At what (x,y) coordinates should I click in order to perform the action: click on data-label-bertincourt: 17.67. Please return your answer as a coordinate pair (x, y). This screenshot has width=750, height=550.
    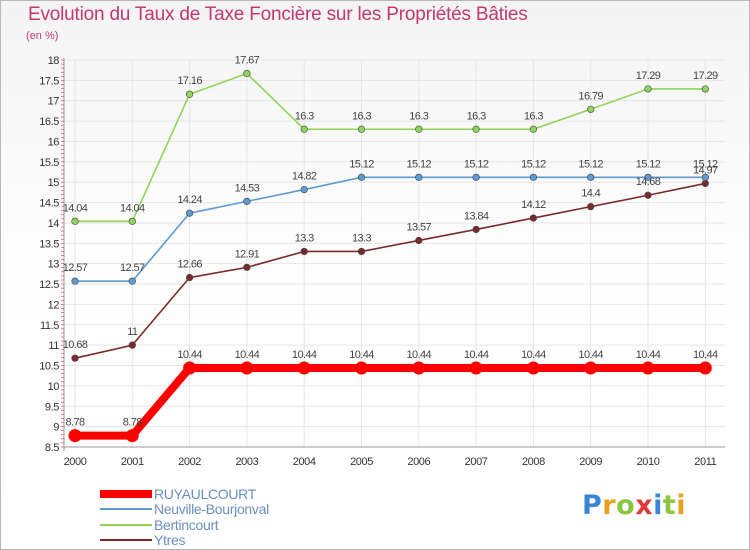
    Looking at the image, I should click on (247, 60).